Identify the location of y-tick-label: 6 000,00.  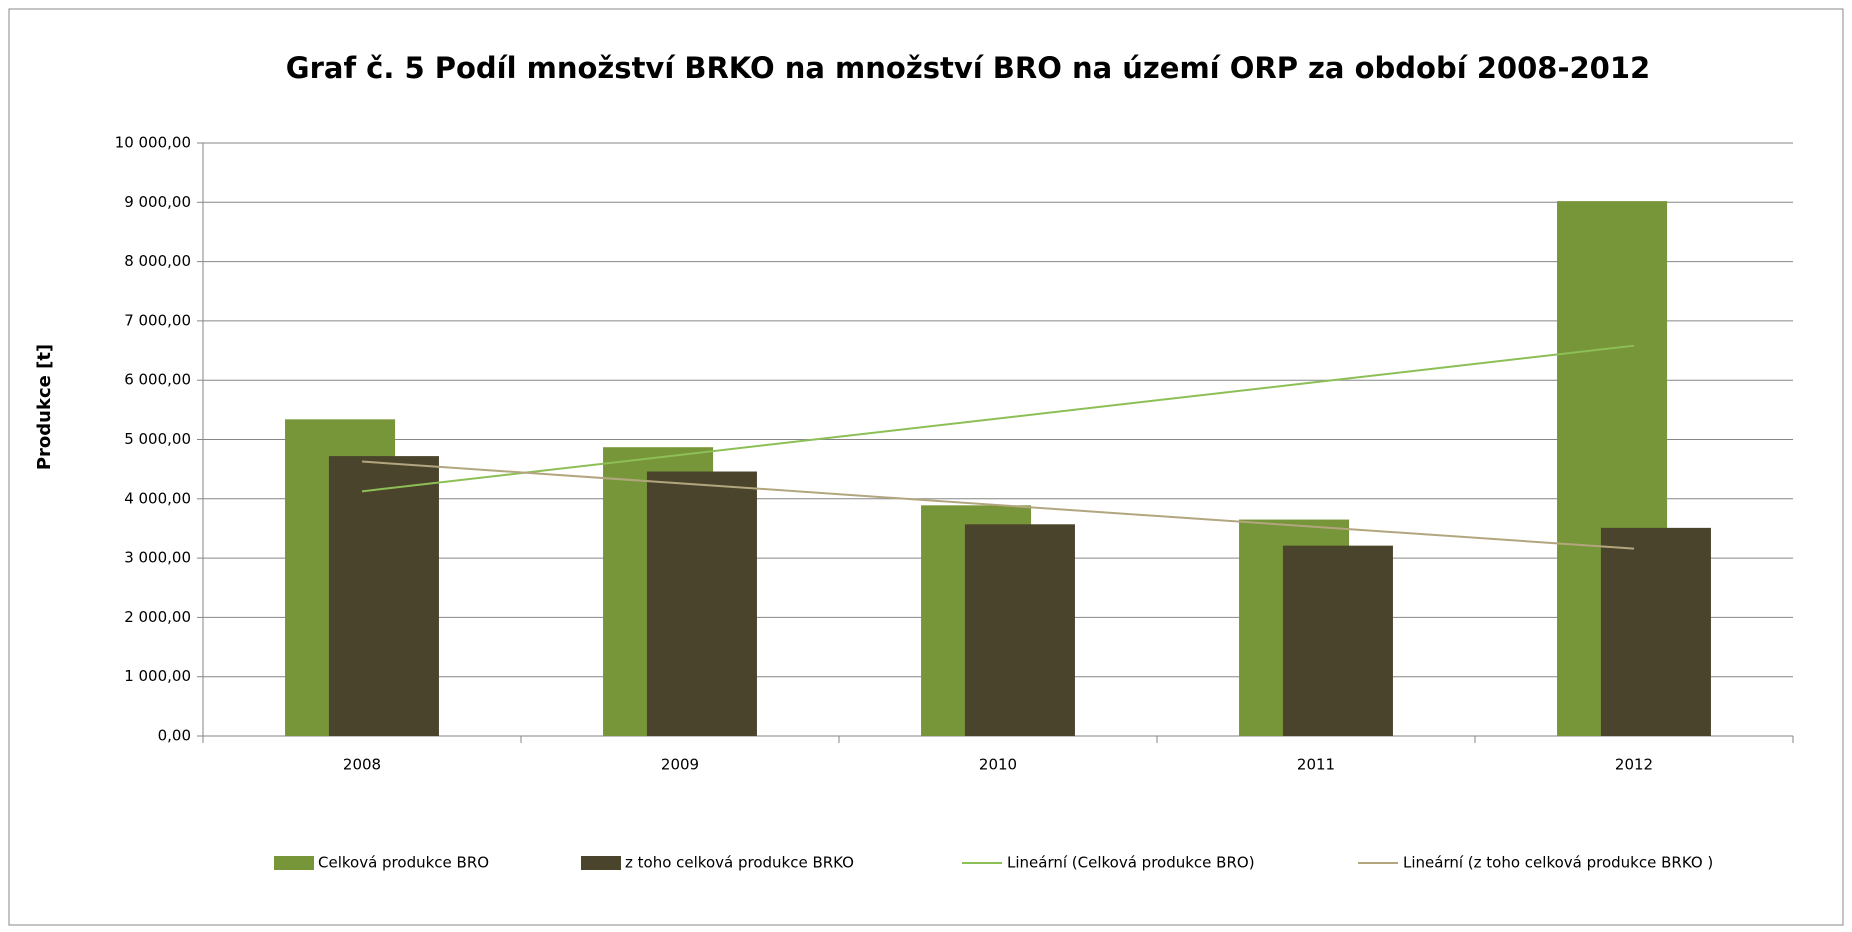
(157, 380).